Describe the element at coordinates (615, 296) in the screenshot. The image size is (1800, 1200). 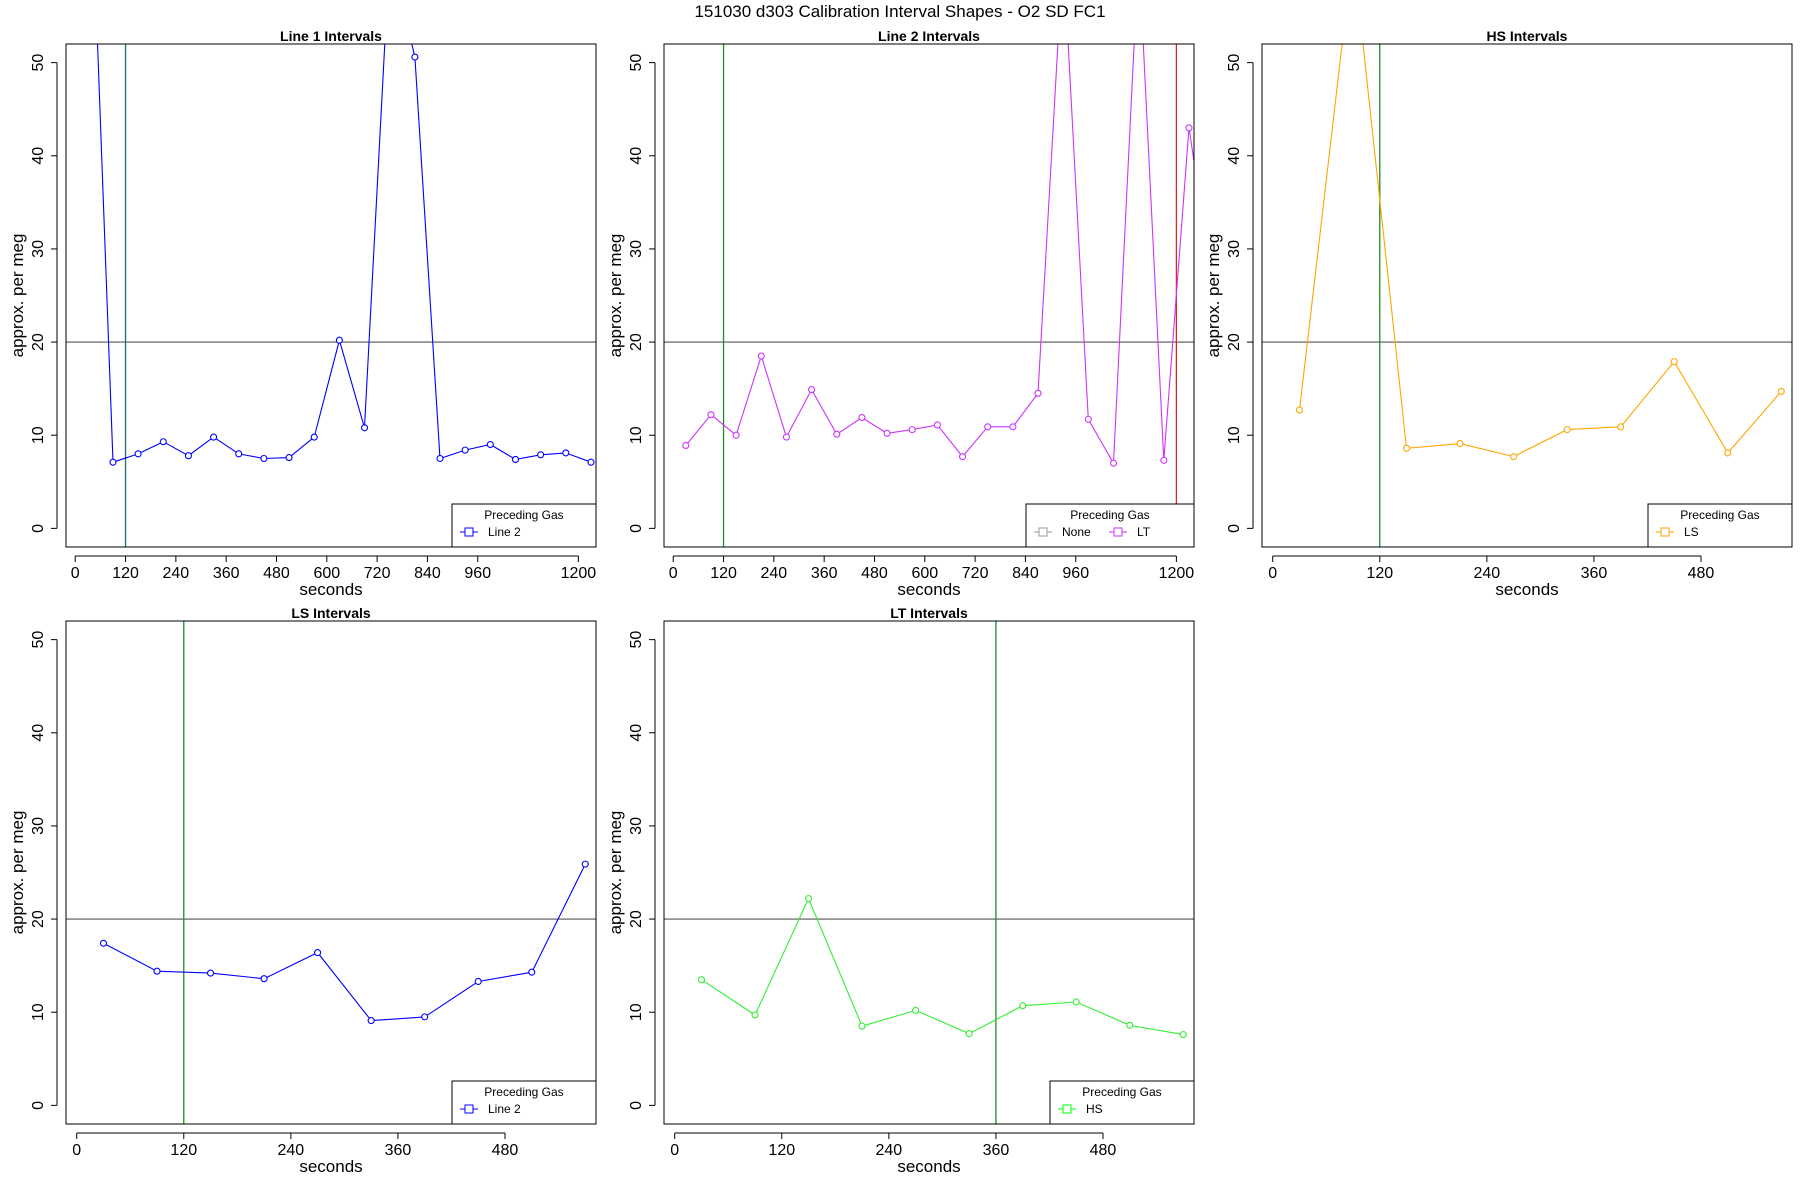
I see `panel-2-y-axis-label: approx. per meg` at that location.